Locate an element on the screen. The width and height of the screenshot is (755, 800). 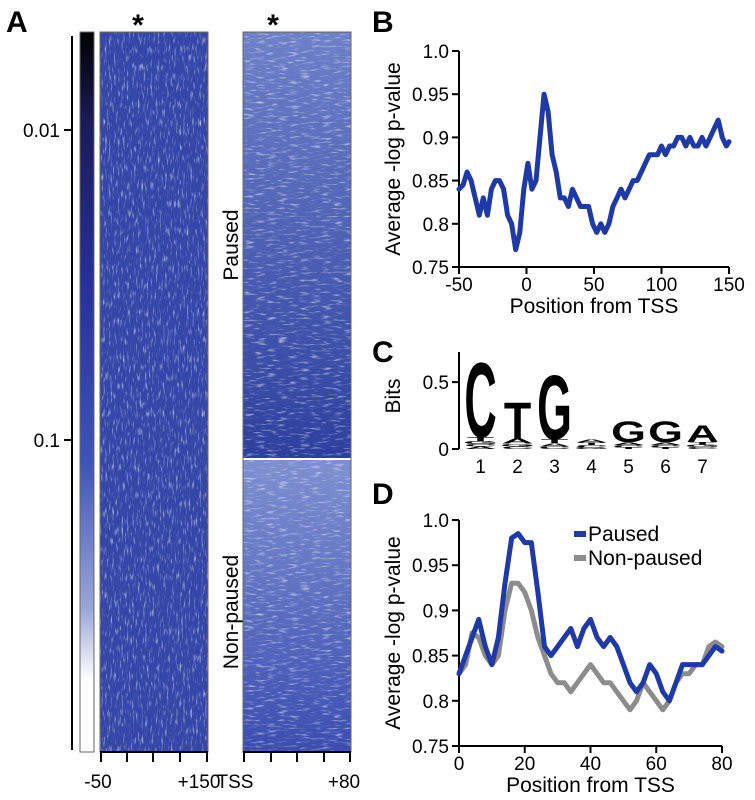
logo-ylabel: Bits is located at coordinates (393, 395).